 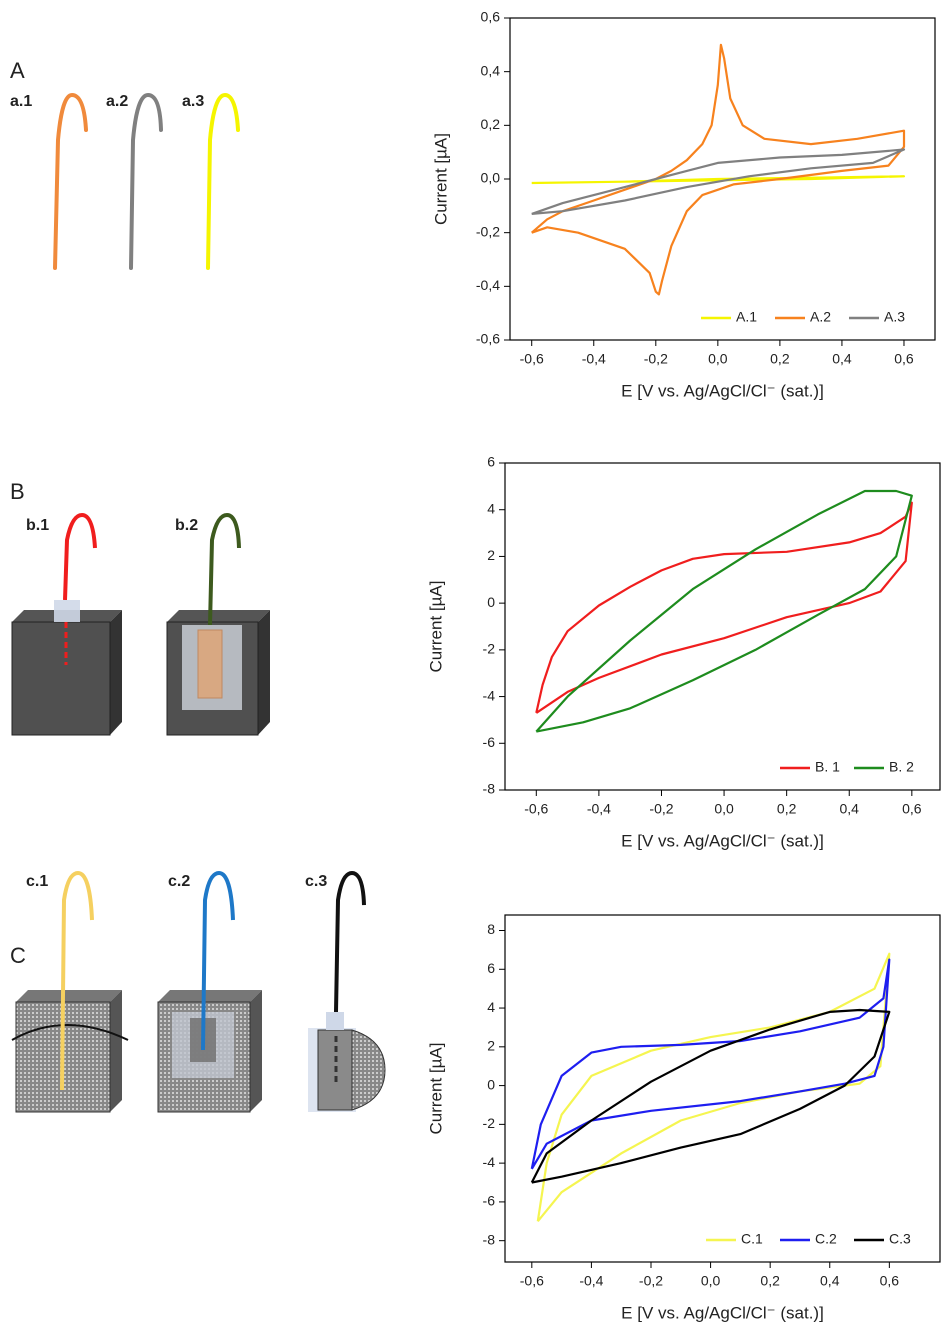 What do you see at coordinates (827, 767) in the screenshot?
I see `legend-label: B. 1` at bounding box center [827, 767].